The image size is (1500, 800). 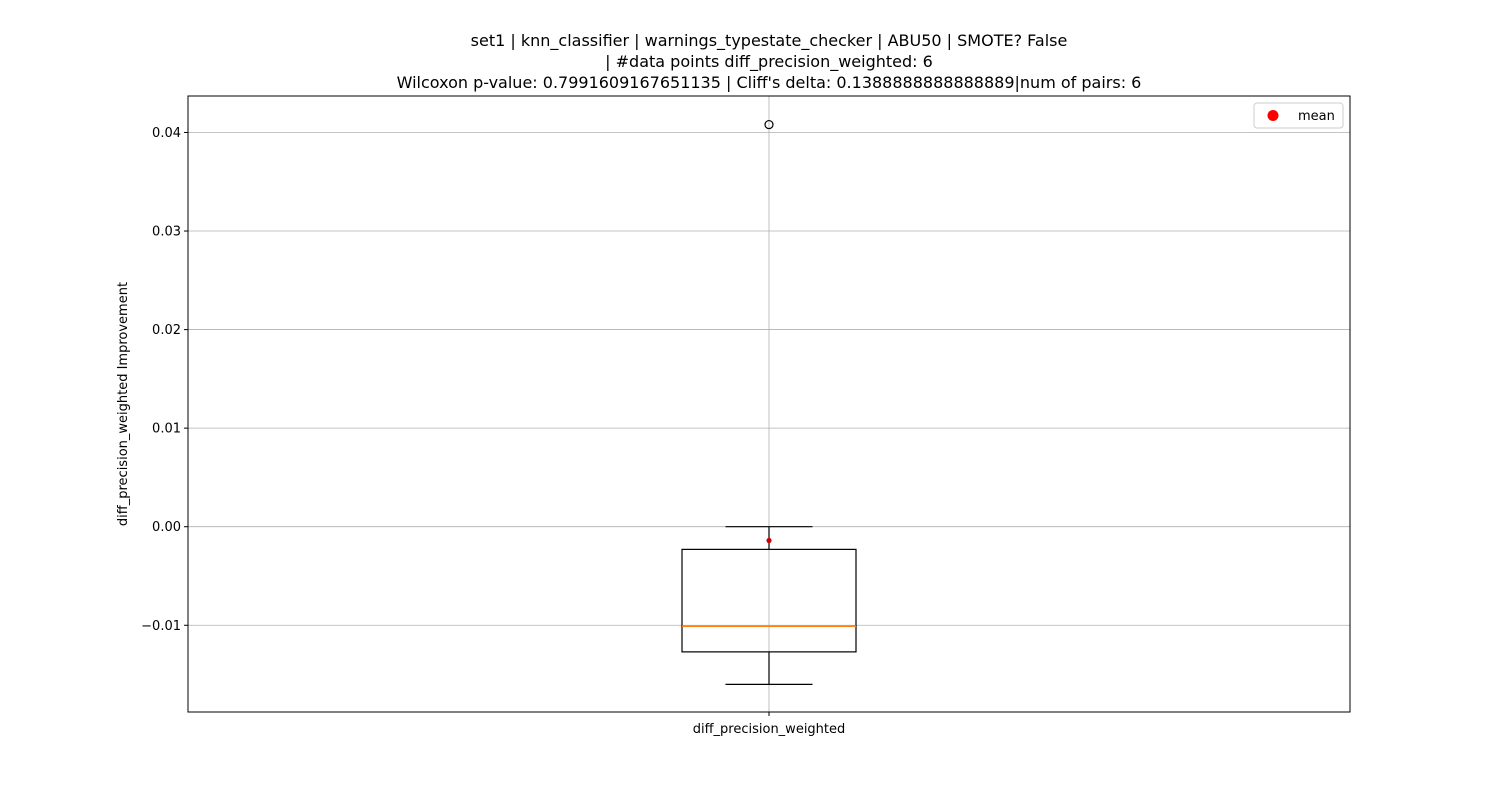 What do you see at coordinates (166, 232) in the screenshot?
I see `y-tick-label: 0.03` at bounding box center [166, 232].